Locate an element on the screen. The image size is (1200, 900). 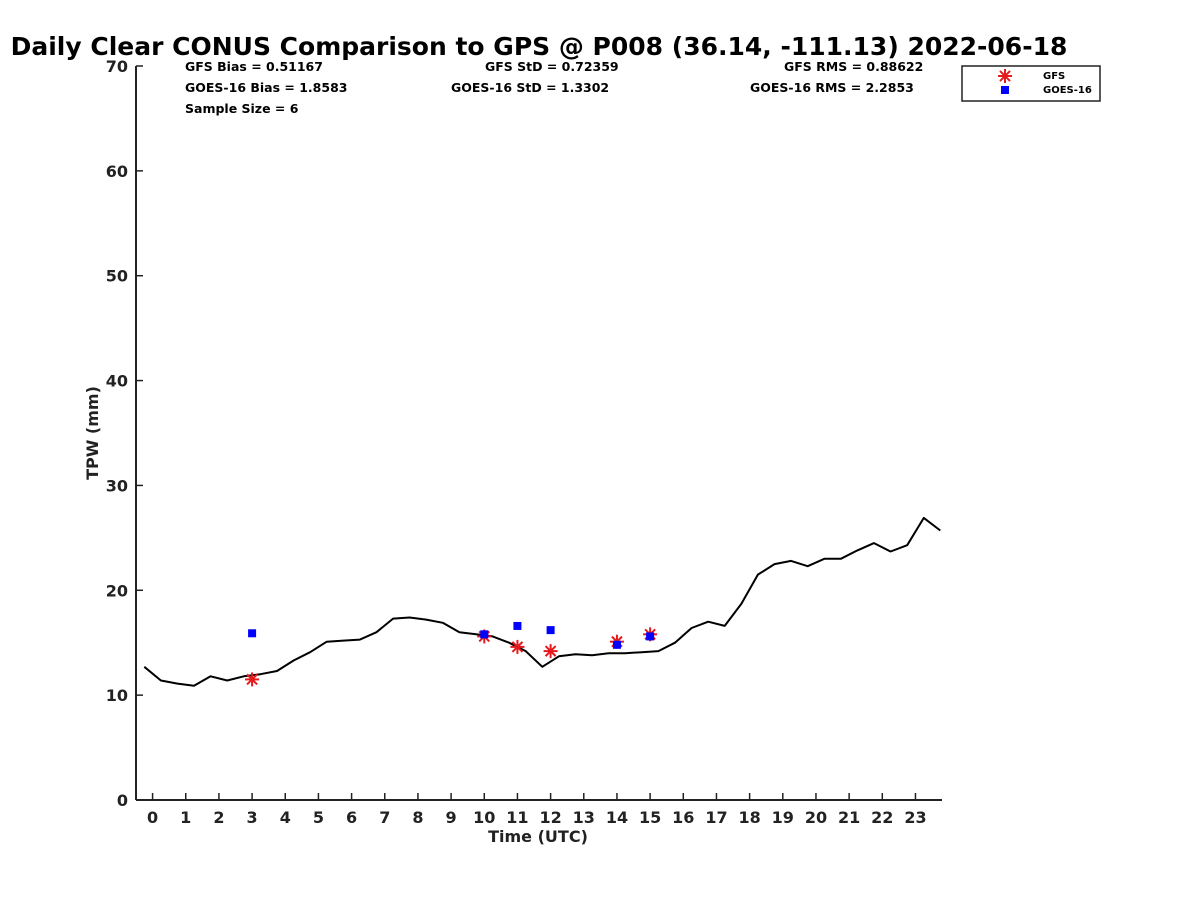
legend-gfs-marker is located at coordinates (1005, 76).